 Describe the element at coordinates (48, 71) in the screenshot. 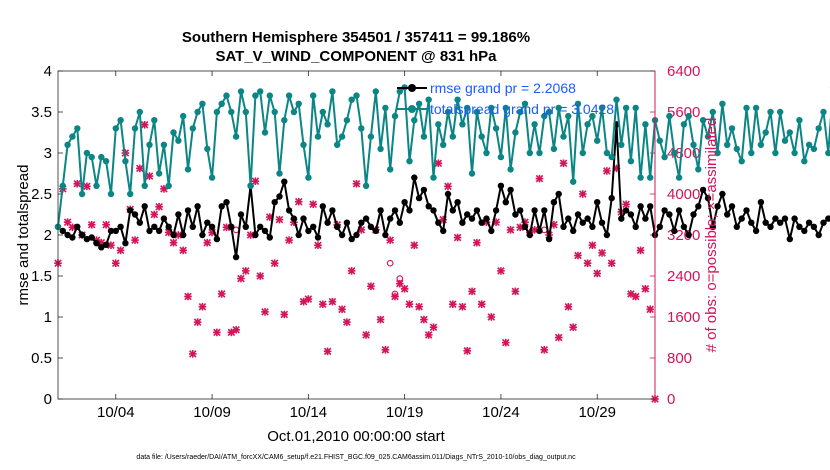

I see `left-tick-label: 4` at that location.